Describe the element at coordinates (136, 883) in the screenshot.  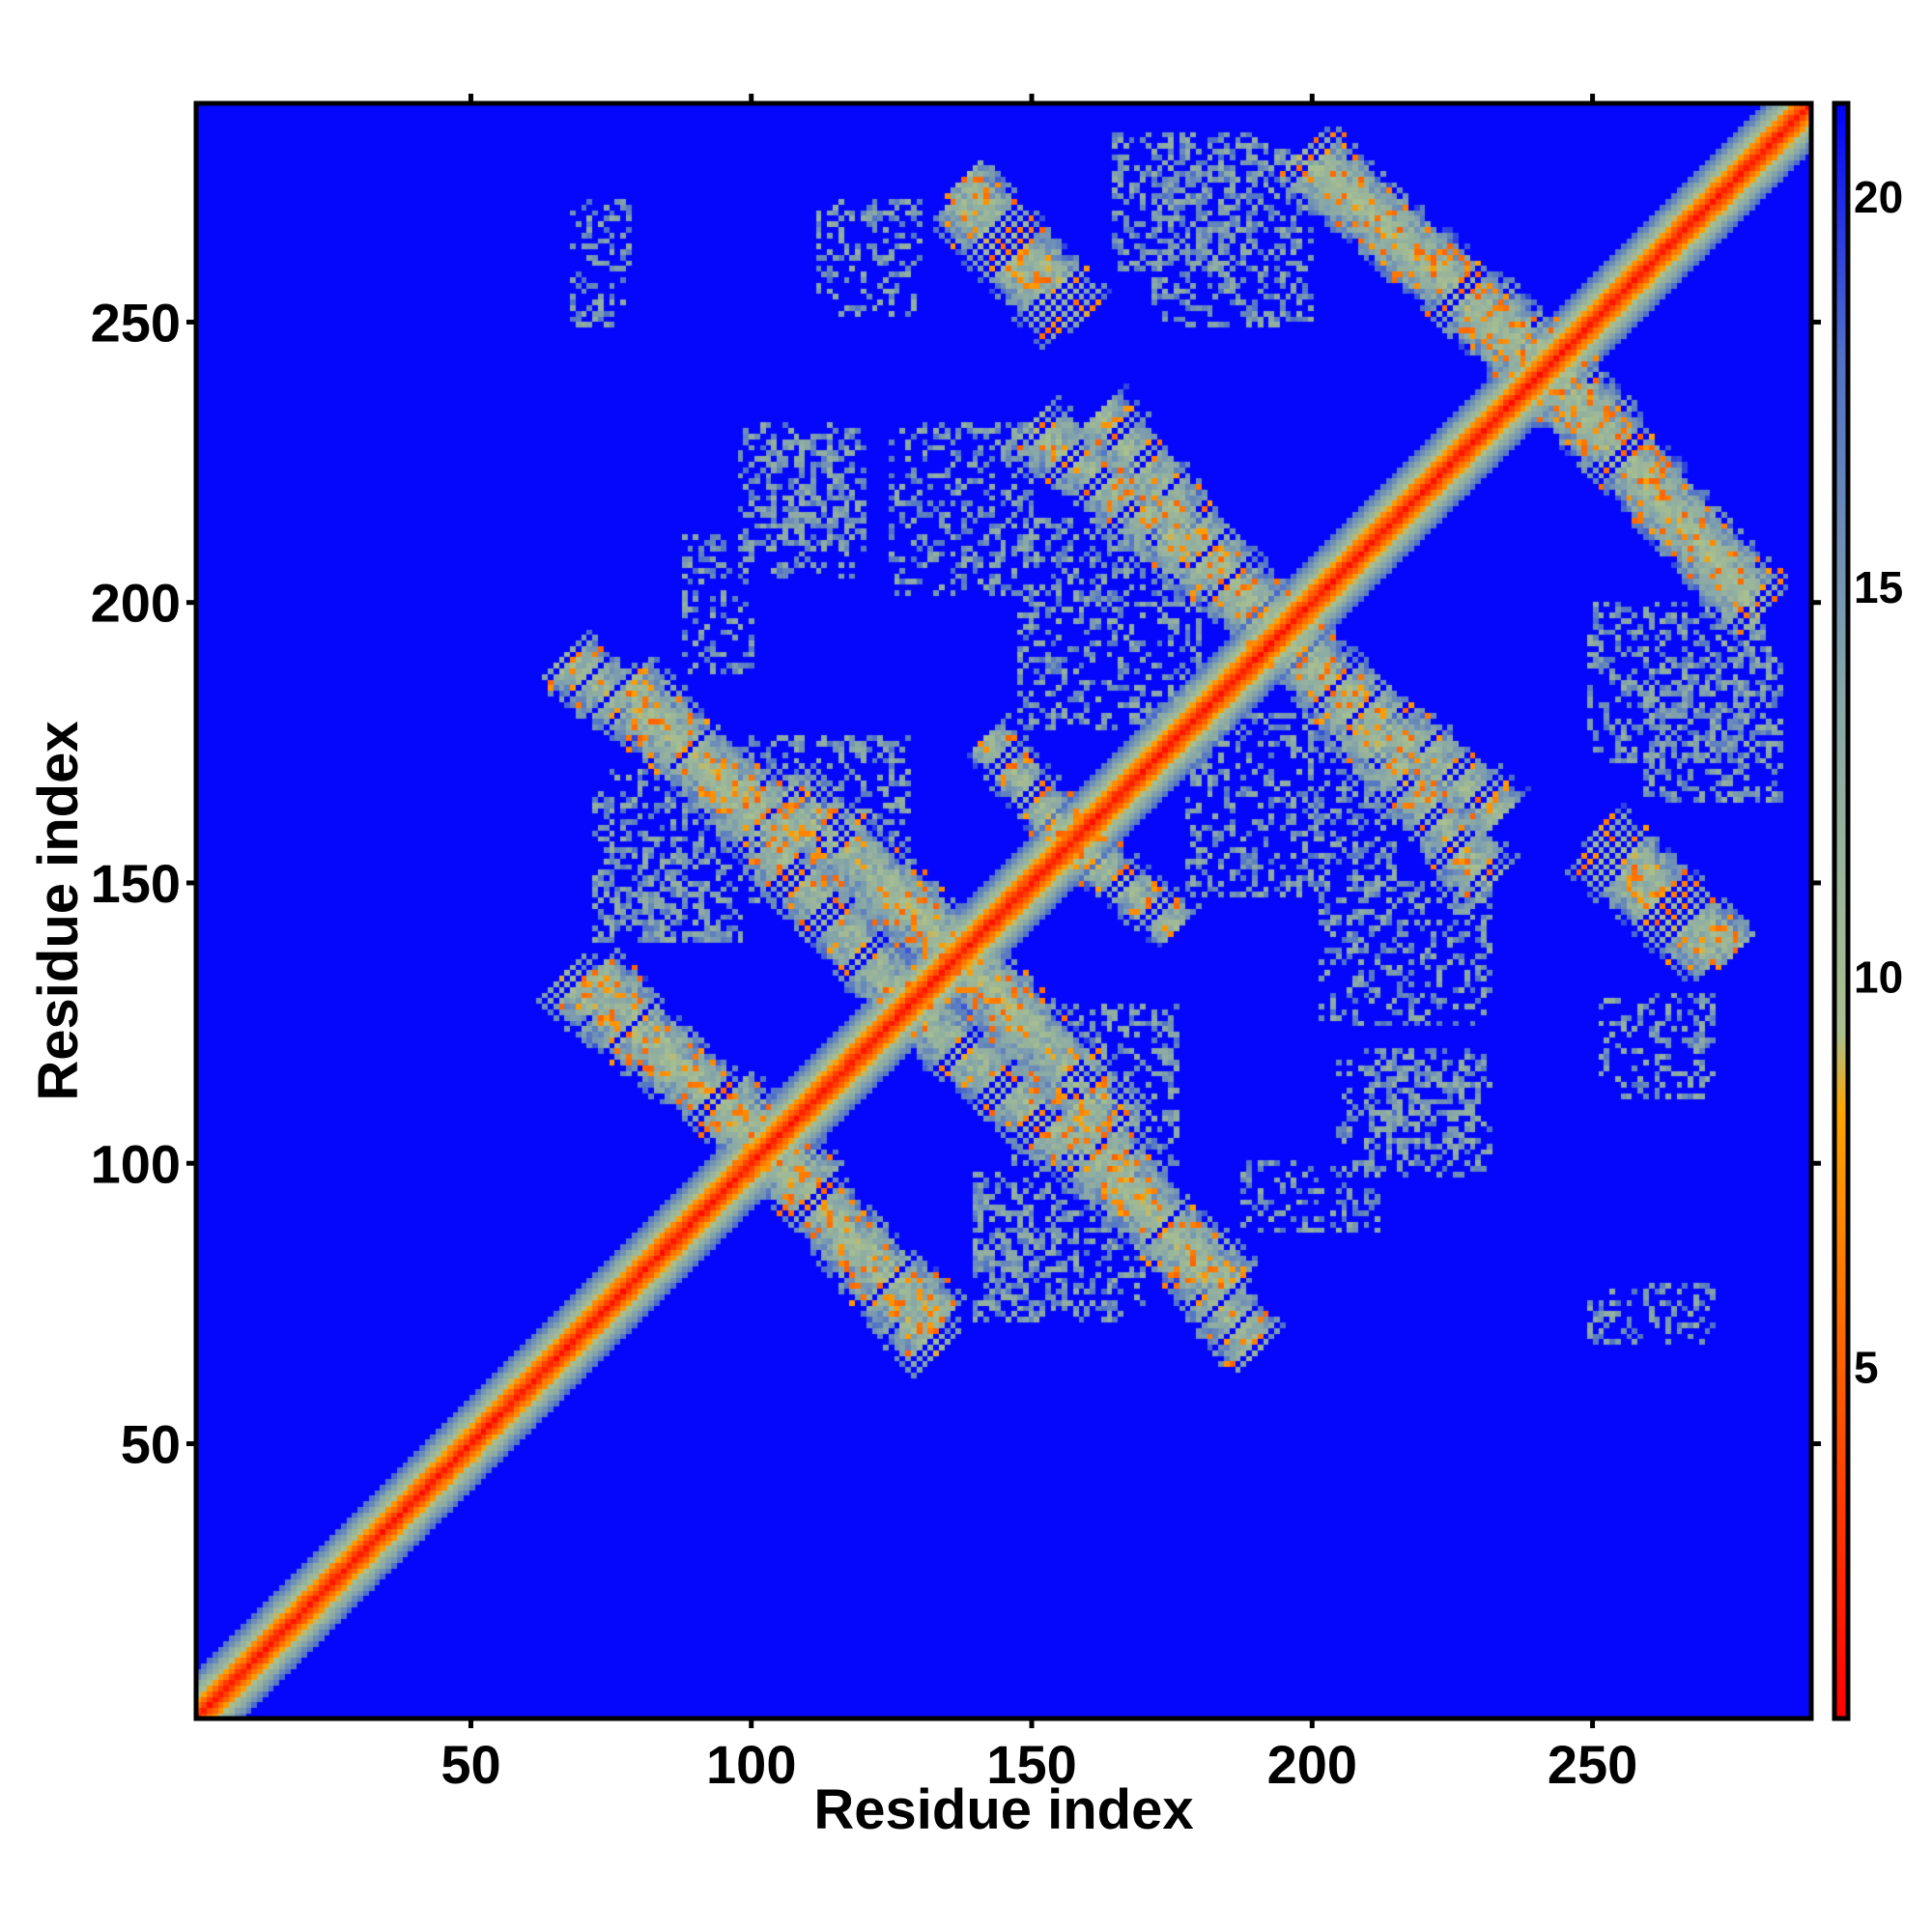
I see `y-tick-label: 150` at that location.